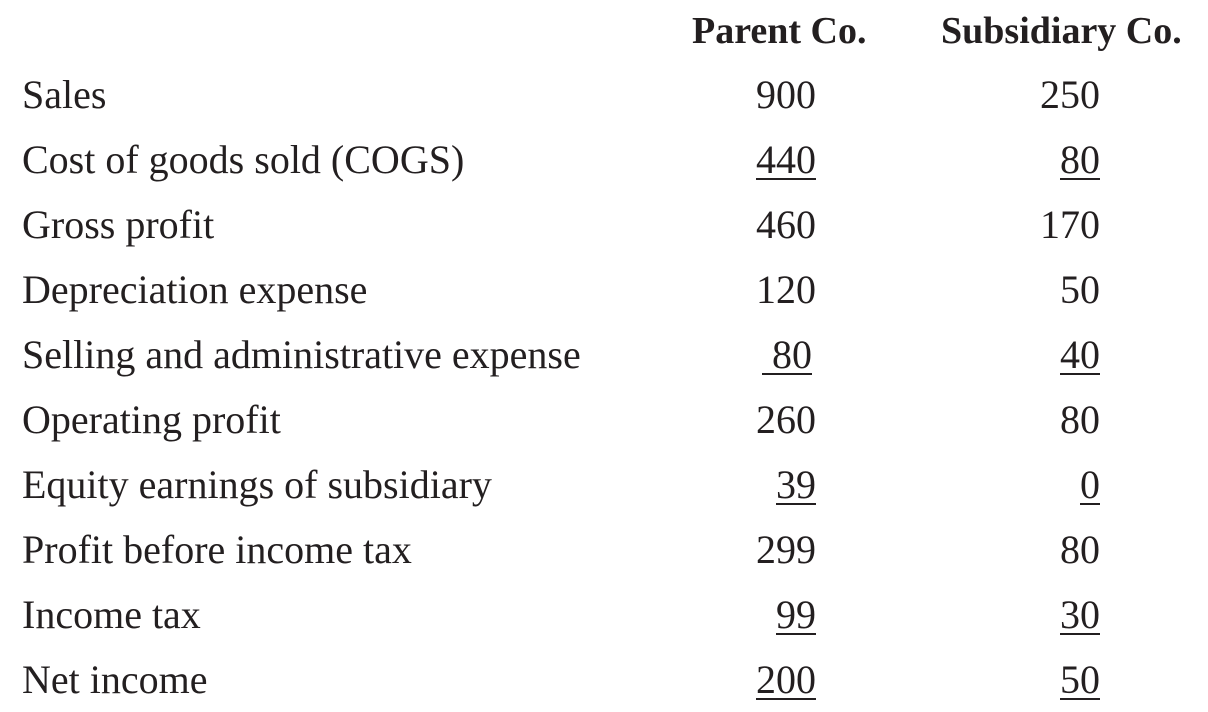 The height and width of the screenshot is (712, 1208). I want to click on row-label: Sales, so click(64, 94).